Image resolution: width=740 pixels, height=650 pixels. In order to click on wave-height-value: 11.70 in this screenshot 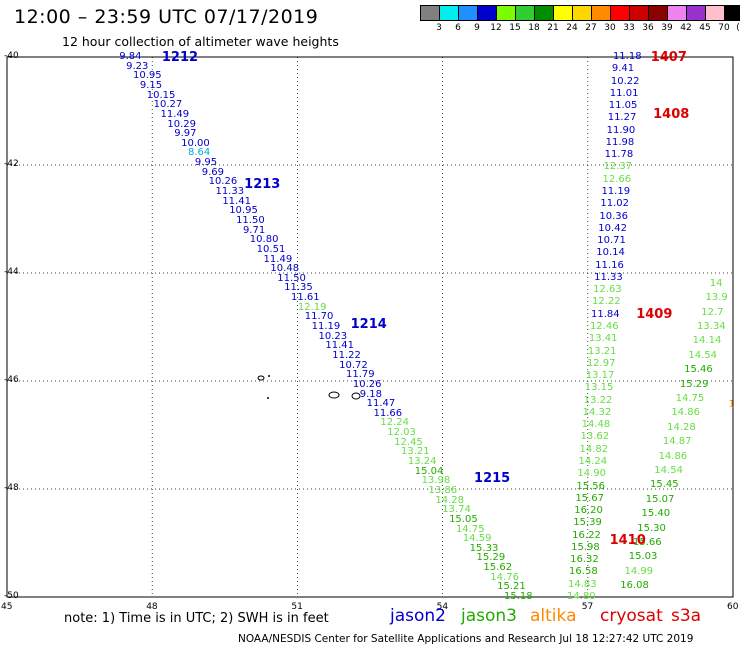, I will do `click(319, 317)`.